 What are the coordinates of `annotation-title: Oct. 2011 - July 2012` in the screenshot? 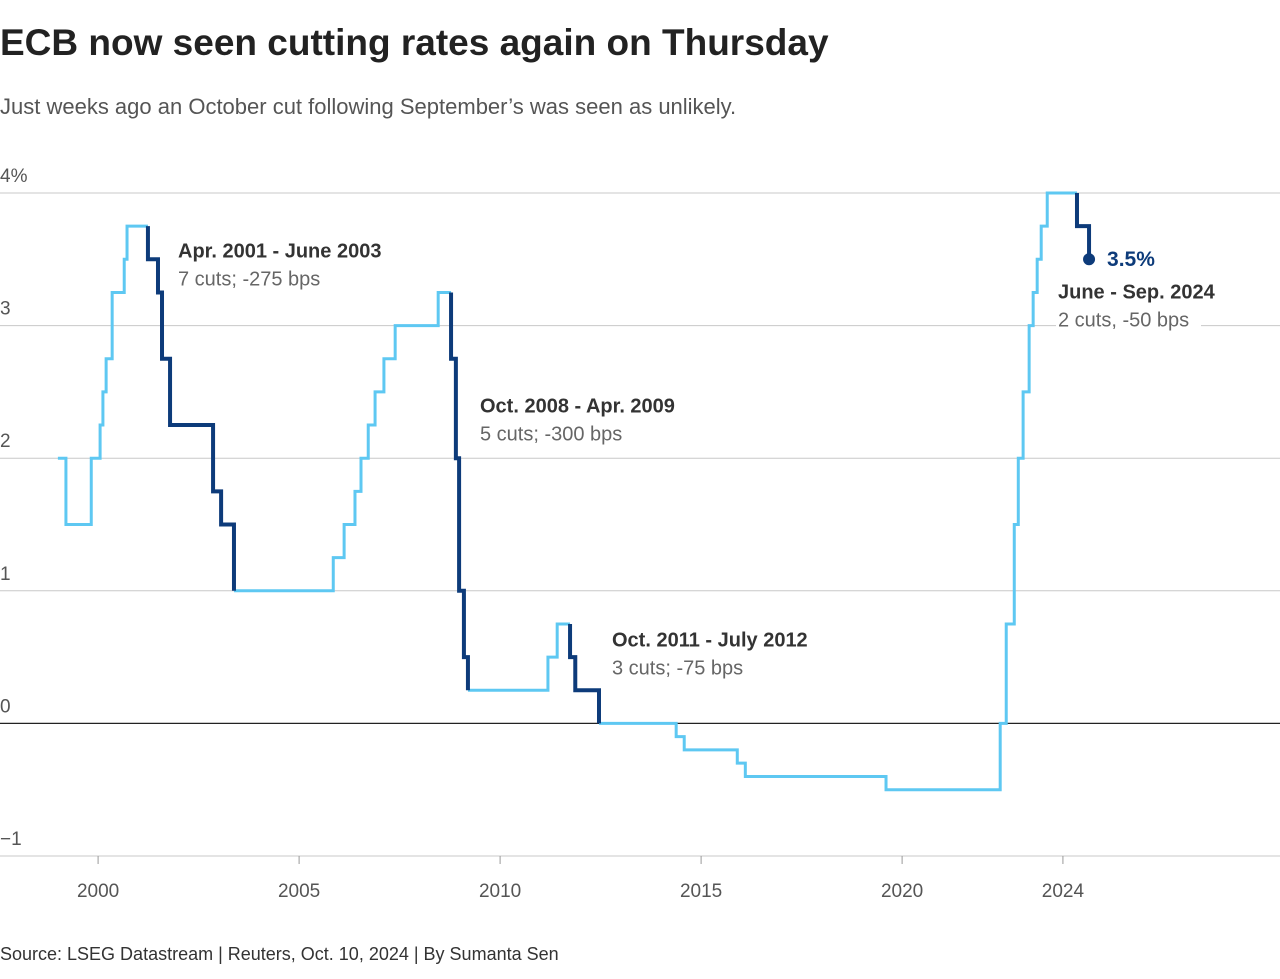 It's located at (710, 640).